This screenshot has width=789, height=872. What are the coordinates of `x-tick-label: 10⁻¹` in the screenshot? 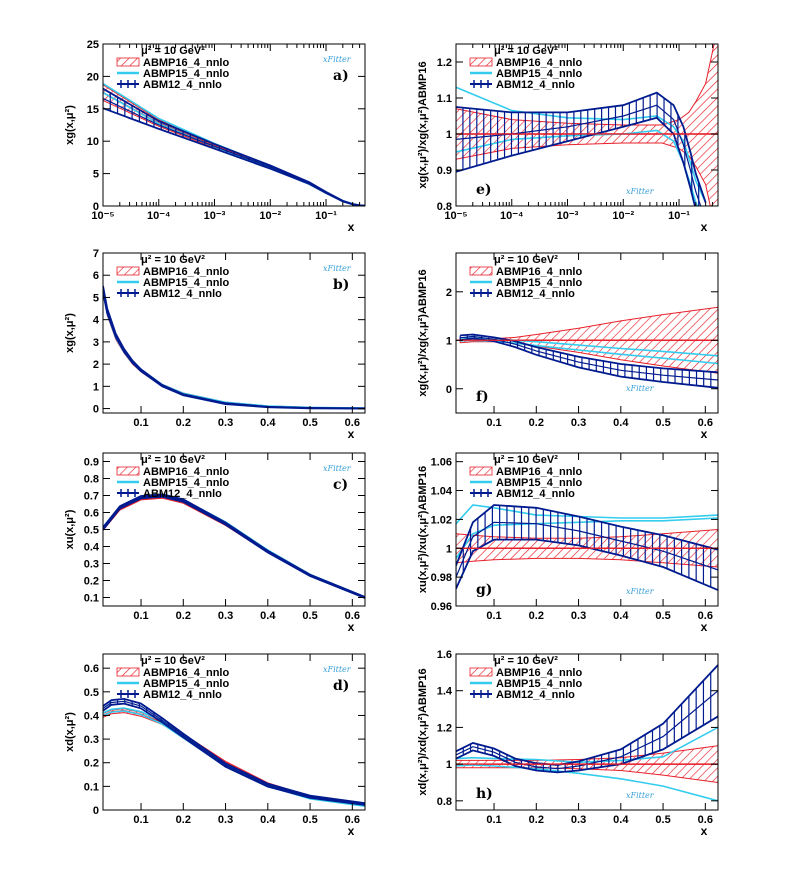 It's located at (679, 216).